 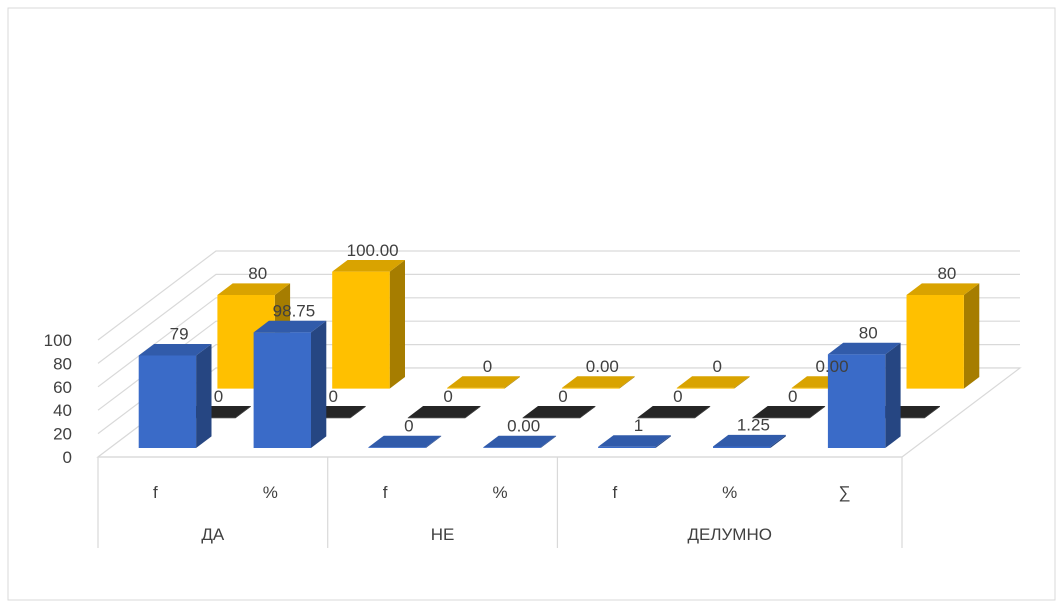 I want to click on group-label: НЕ, so click(x=443, y=534).